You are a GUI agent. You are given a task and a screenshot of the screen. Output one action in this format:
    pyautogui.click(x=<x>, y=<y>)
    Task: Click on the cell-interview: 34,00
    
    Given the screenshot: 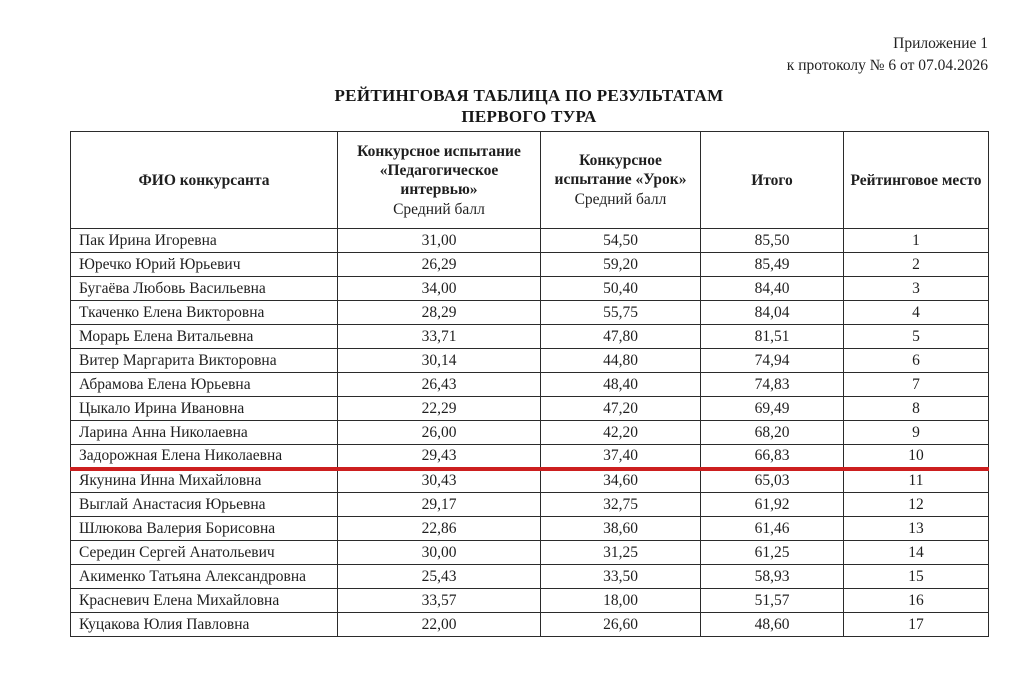 What is the action you would take?
    pyautogui.click(x=439, y=288)
    